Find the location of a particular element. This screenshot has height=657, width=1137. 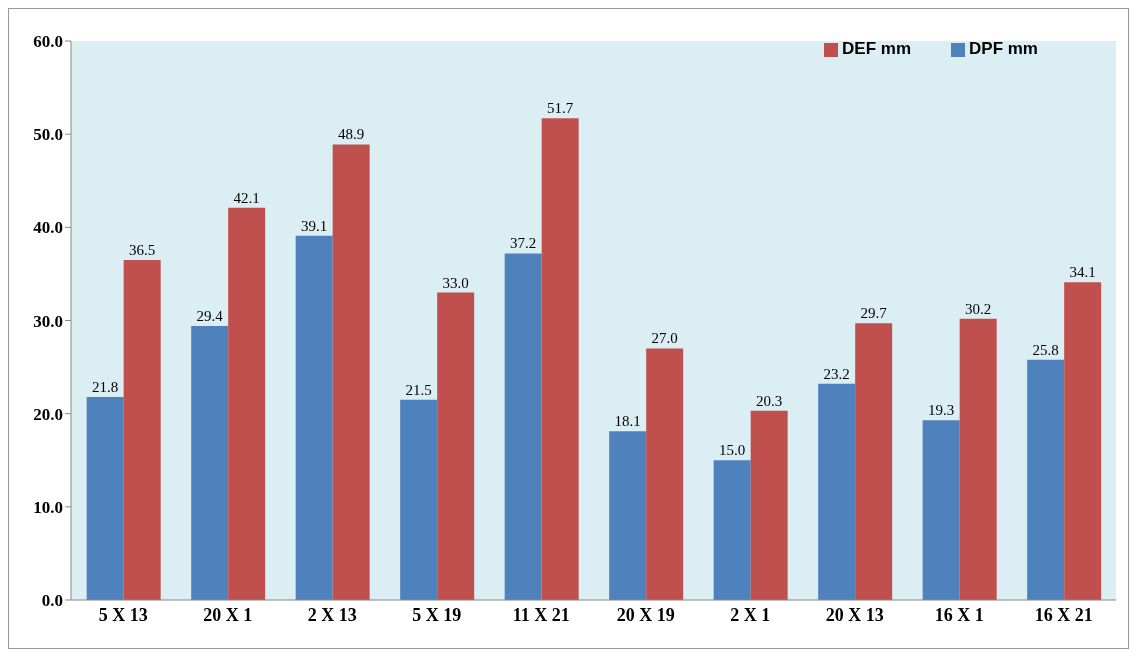

data-label: 37.2 is located at coordinates (523, 243).